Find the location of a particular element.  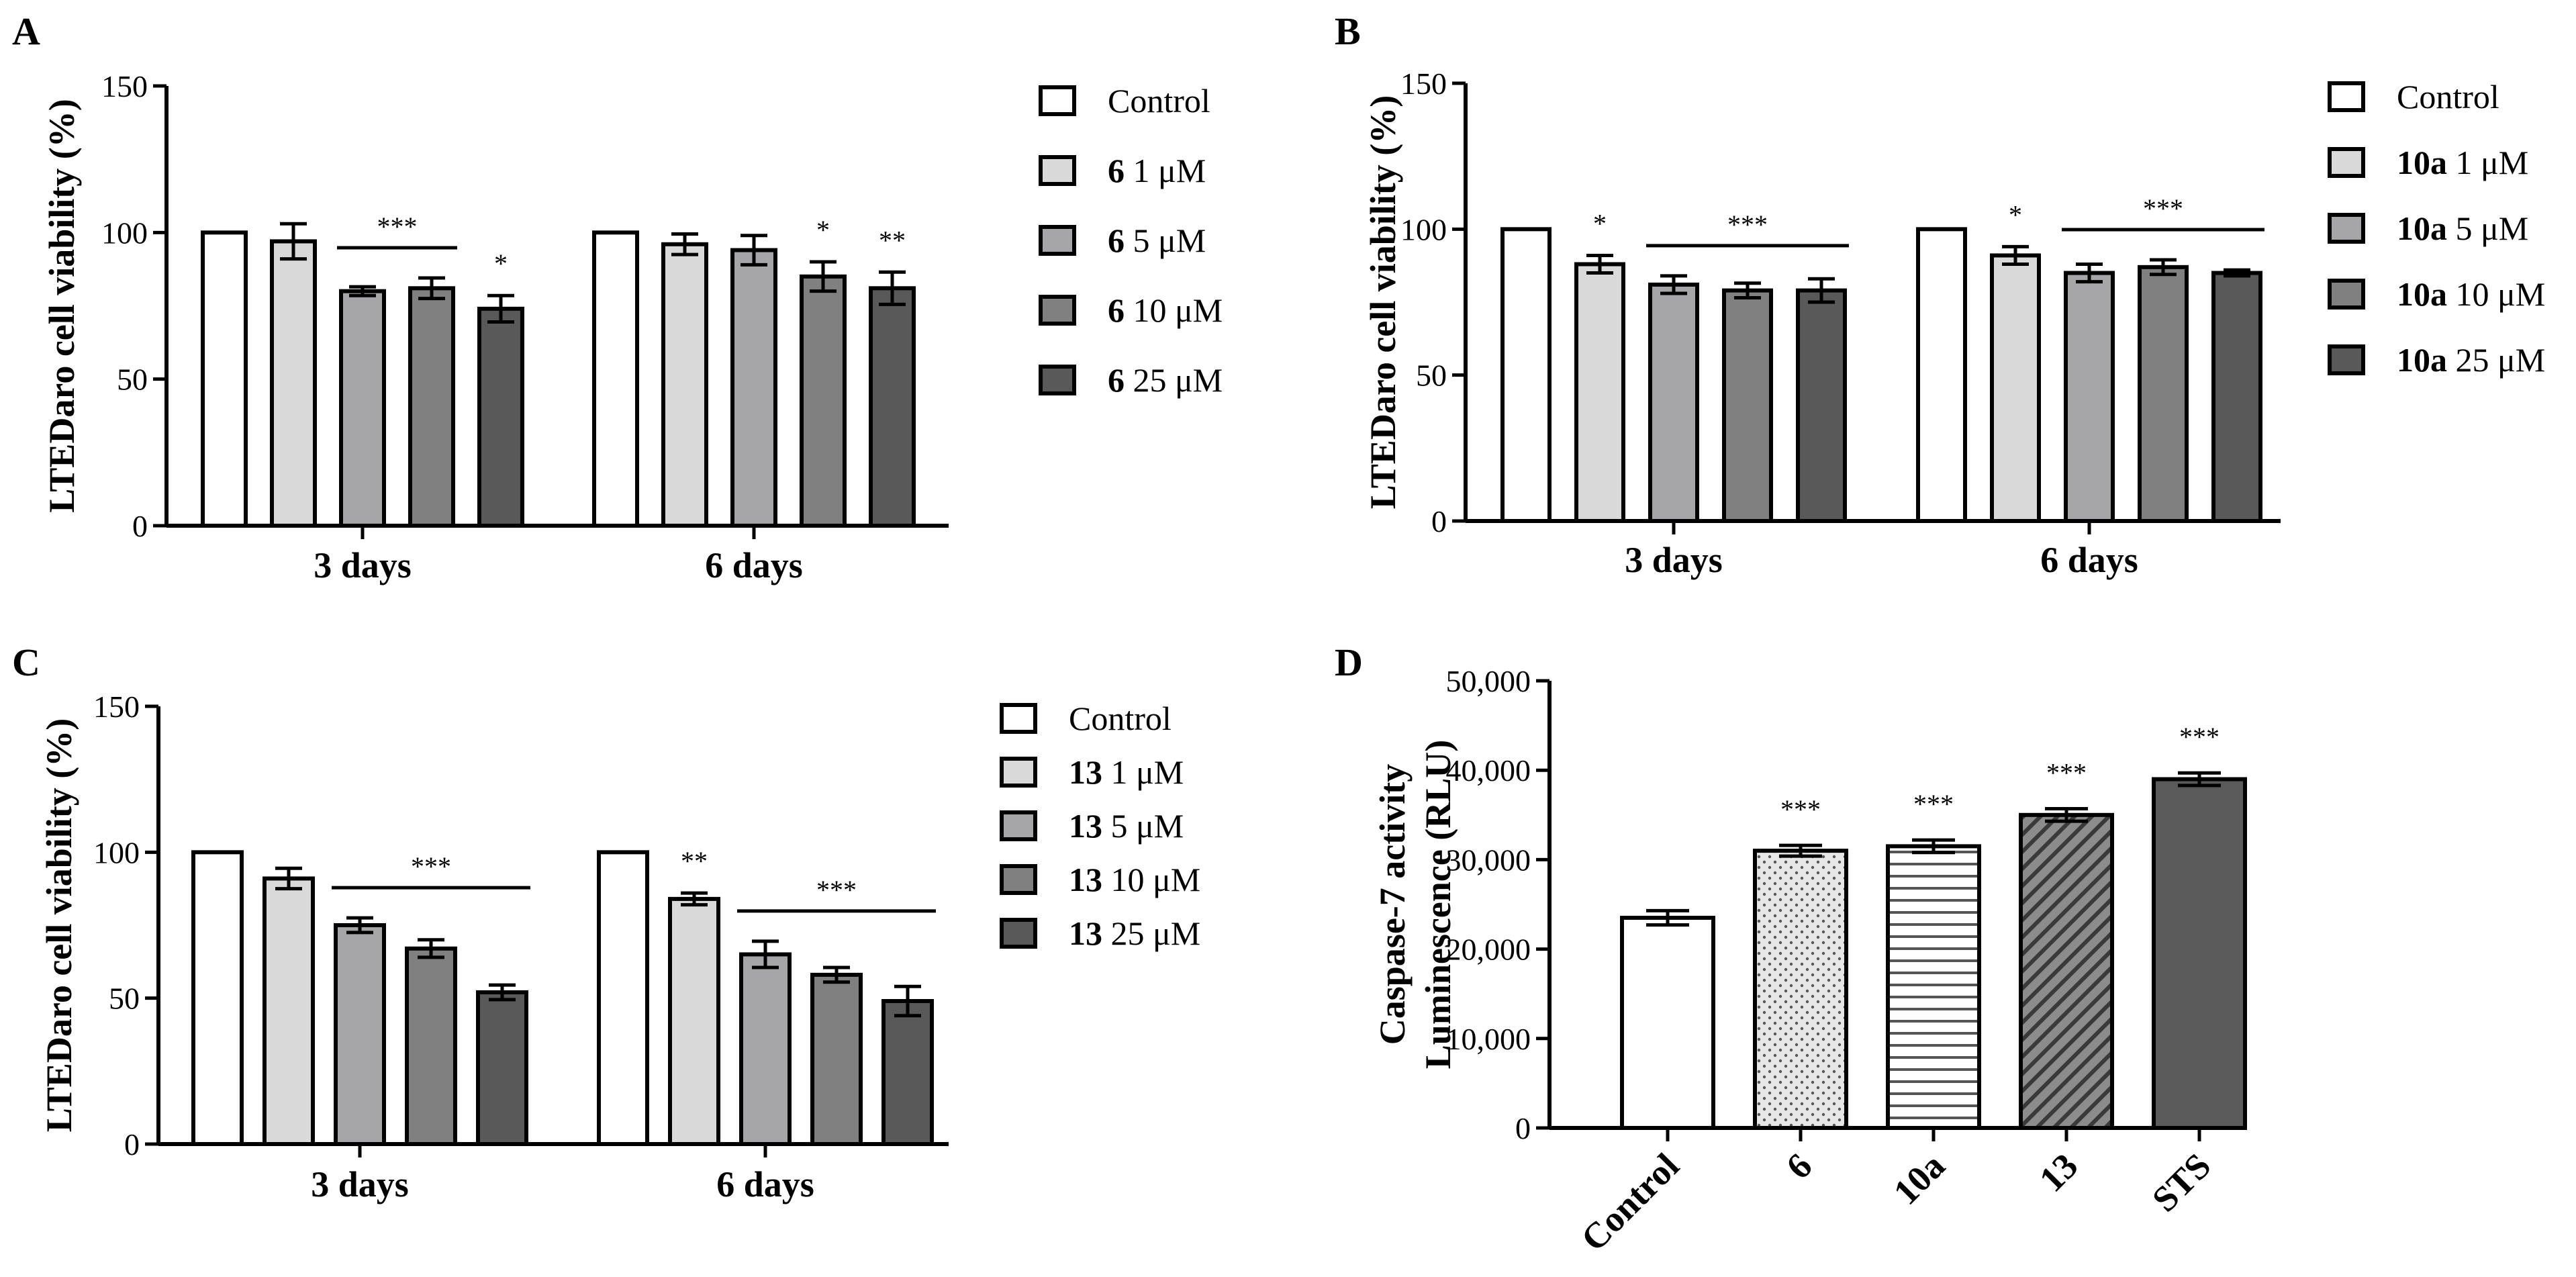

y-tick-label: 20,000 is located at coordinates (1488, 950).